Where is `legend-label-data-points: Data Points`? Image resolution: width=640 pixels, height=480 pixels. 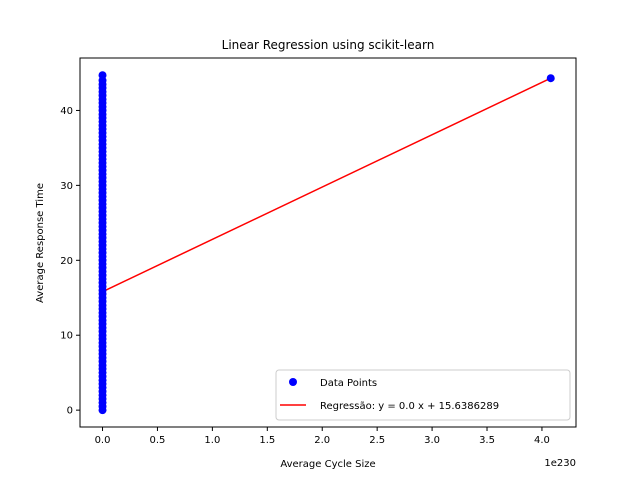
legend-label-data-points: Data Points is located at coordinates (348, 383).